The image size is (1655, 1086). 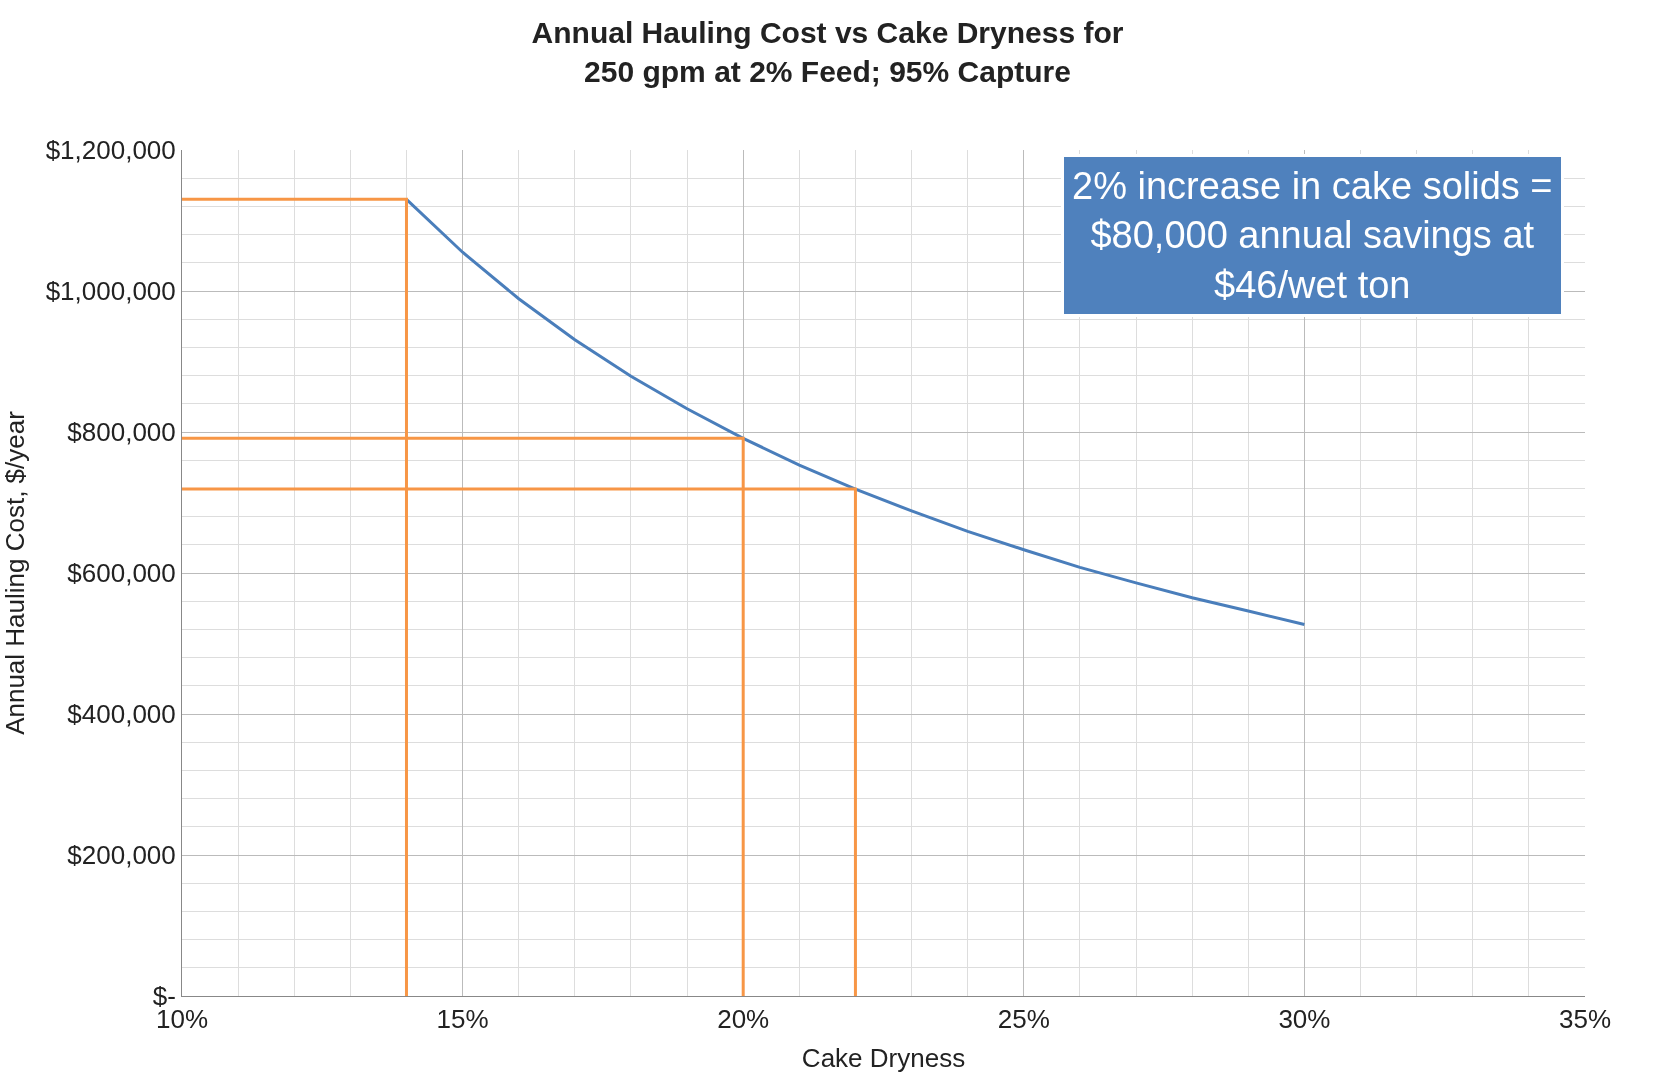 I want to click on annotation: 2% increase in cake solids = $80,000 annual savings at $46/wet ton, so click(x=1312, y=235).